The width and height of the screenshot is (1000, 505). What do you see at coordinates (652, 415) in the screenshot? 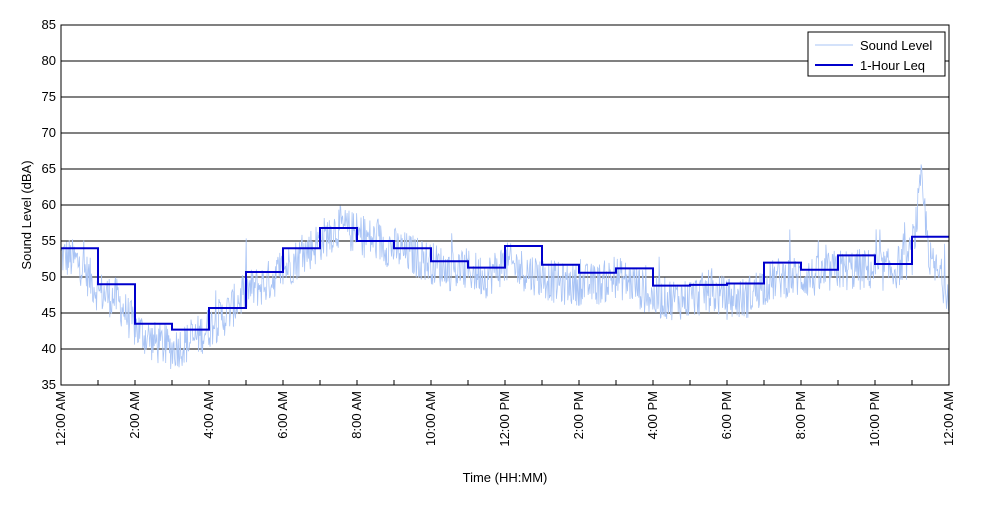
I see `x-tick-label: 4:00 PM` at bounding box center [652, 415].